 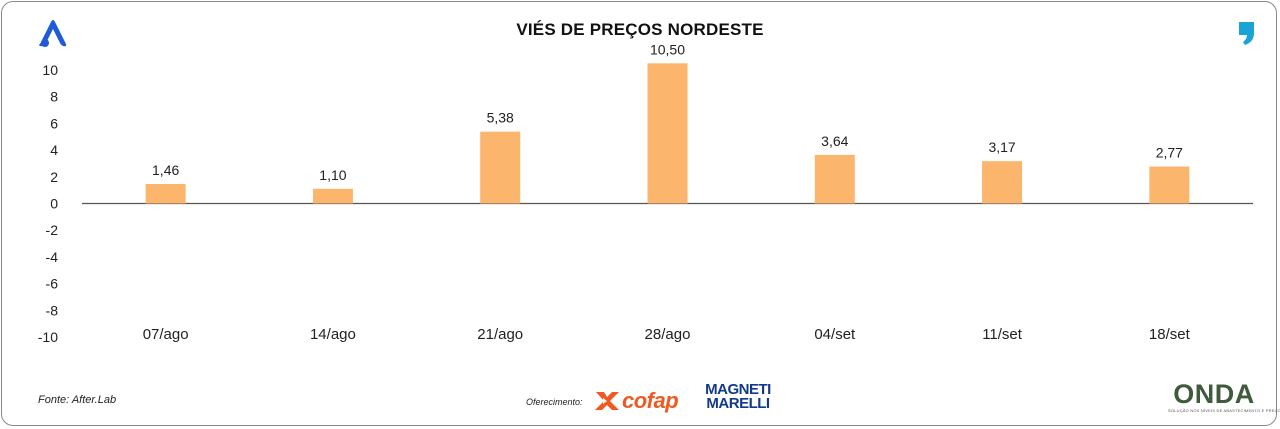 What do you see at coordinates (77, 400) in the screenshot?
I see `source-note: Fonte: After.Lab` at bounding box center [77, 400].